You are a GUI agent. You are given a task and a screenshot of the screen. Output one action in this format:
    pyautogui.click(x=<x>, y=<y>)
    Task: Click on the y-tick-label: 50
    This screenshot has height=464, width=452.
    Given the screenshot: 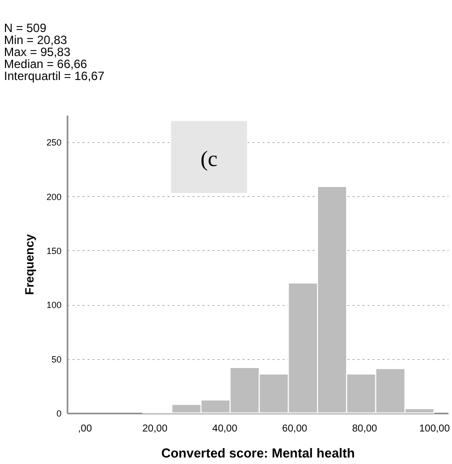 What is the action you would take?
    pyautogui.click(x=56, y=359)
    